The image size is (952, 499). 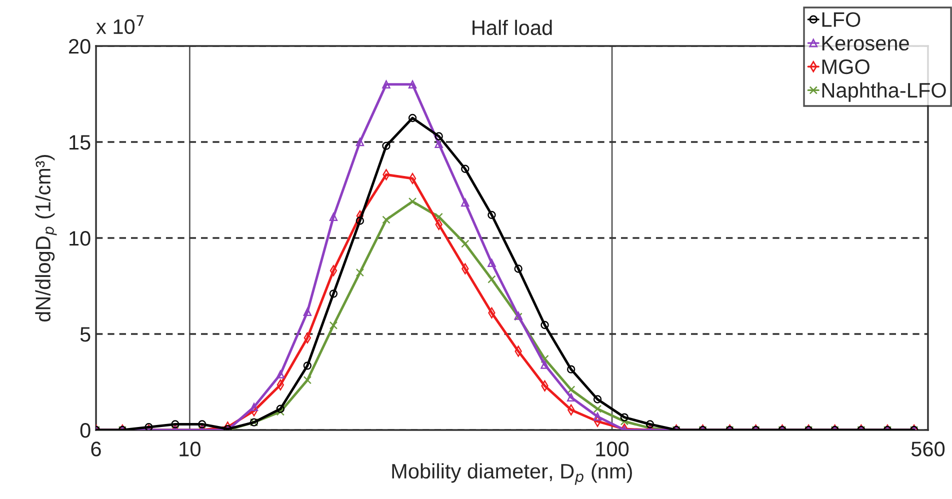 I want to click on legend-label: LFO, so click(x=841, y=19).